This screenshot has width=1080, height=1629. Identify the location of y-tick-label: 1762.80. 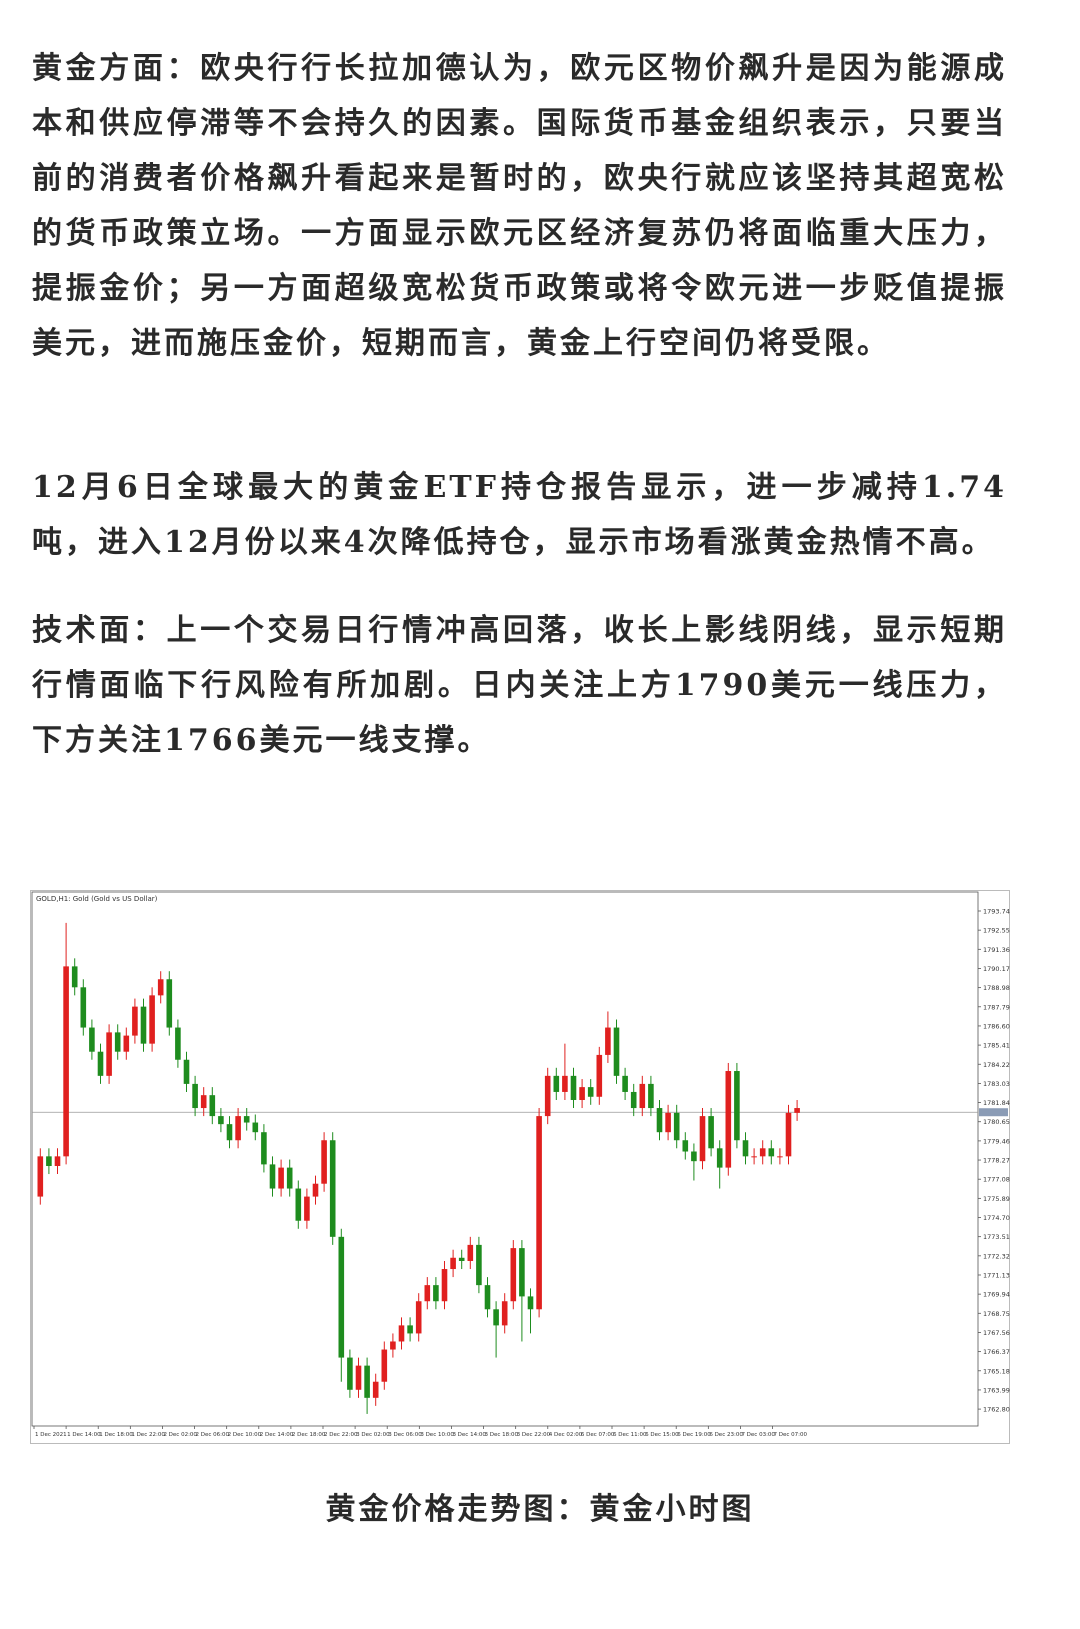
(996, 1410).